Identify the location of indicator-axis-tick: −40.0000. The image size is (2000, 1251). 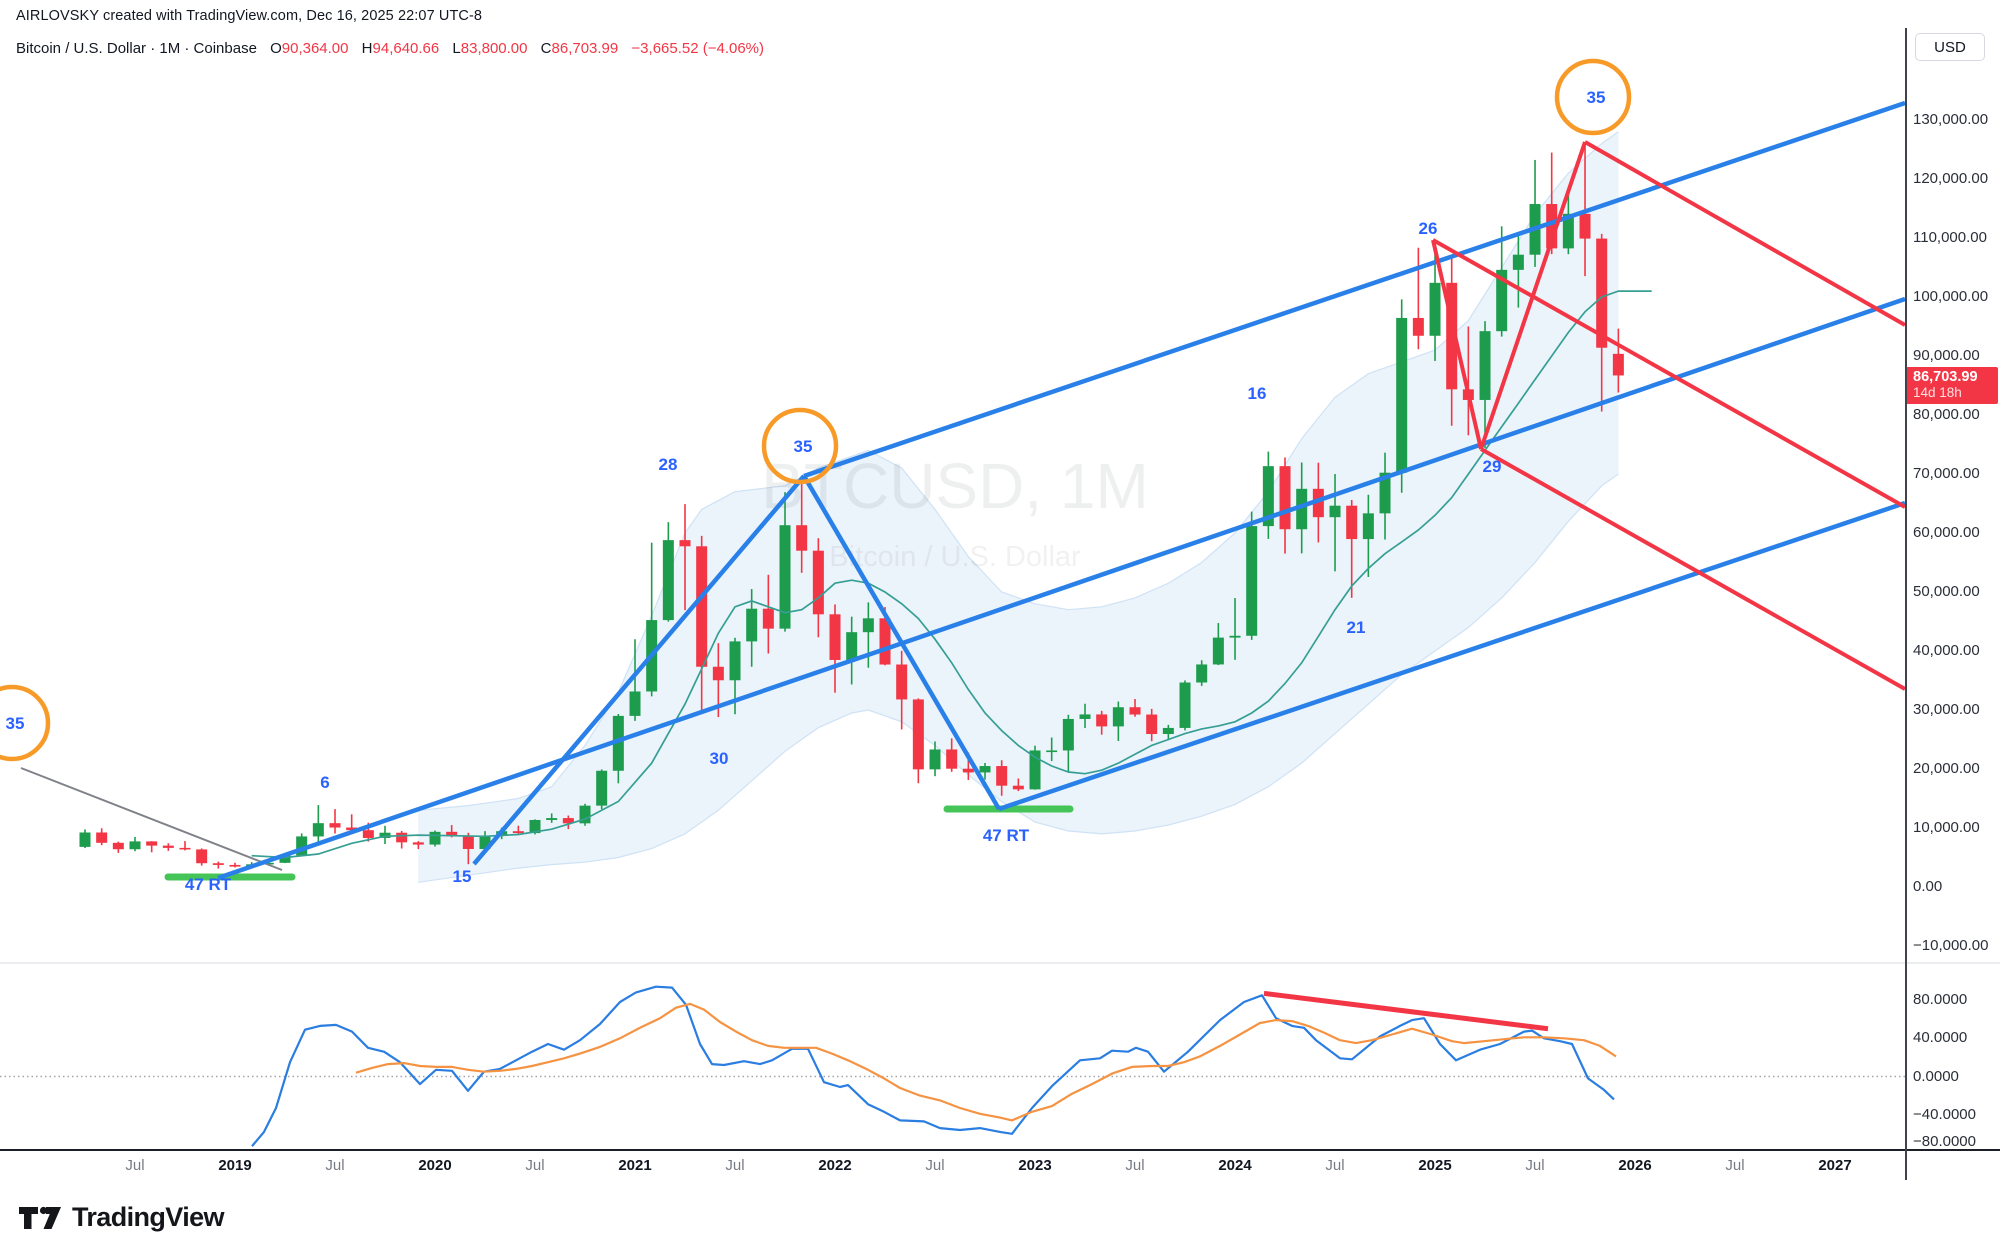
(1944, 1114).